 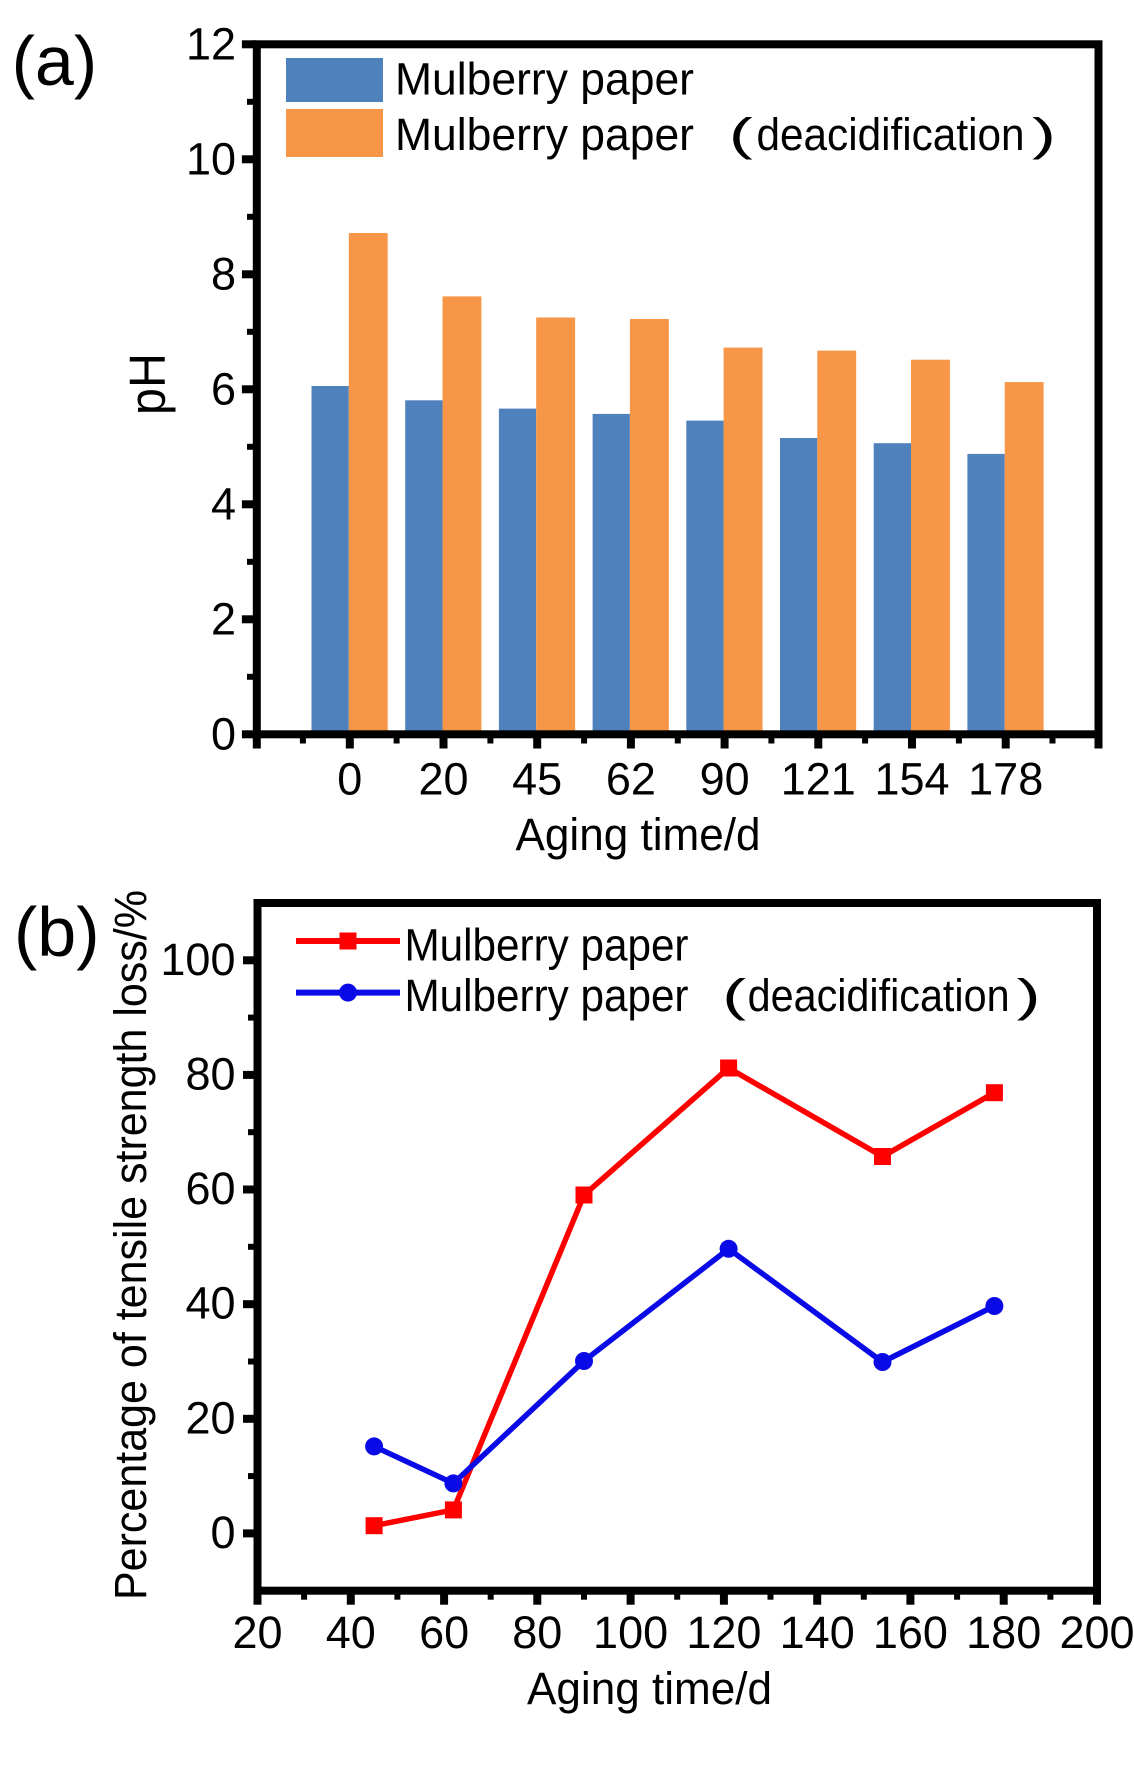 I want to click on svg-text: 154, so click(x=911, y=779).